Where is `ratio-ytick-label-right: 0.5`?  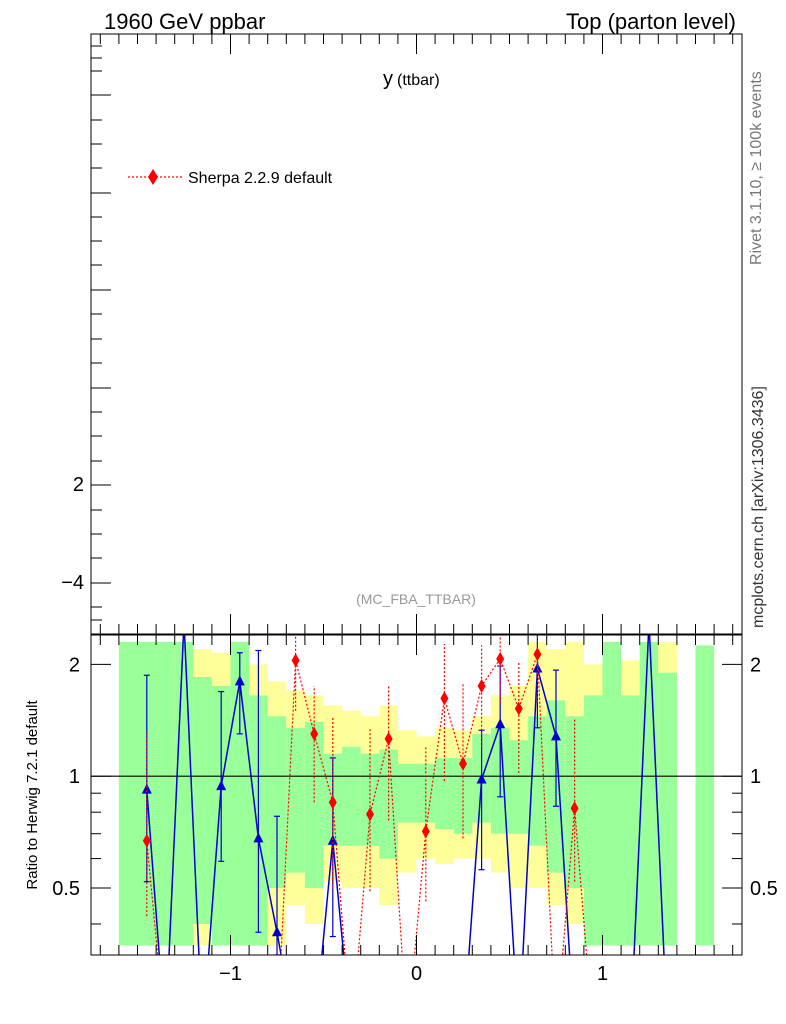
ratio-ytick-label-right: 0.5 is located at coordinates (764, 889).